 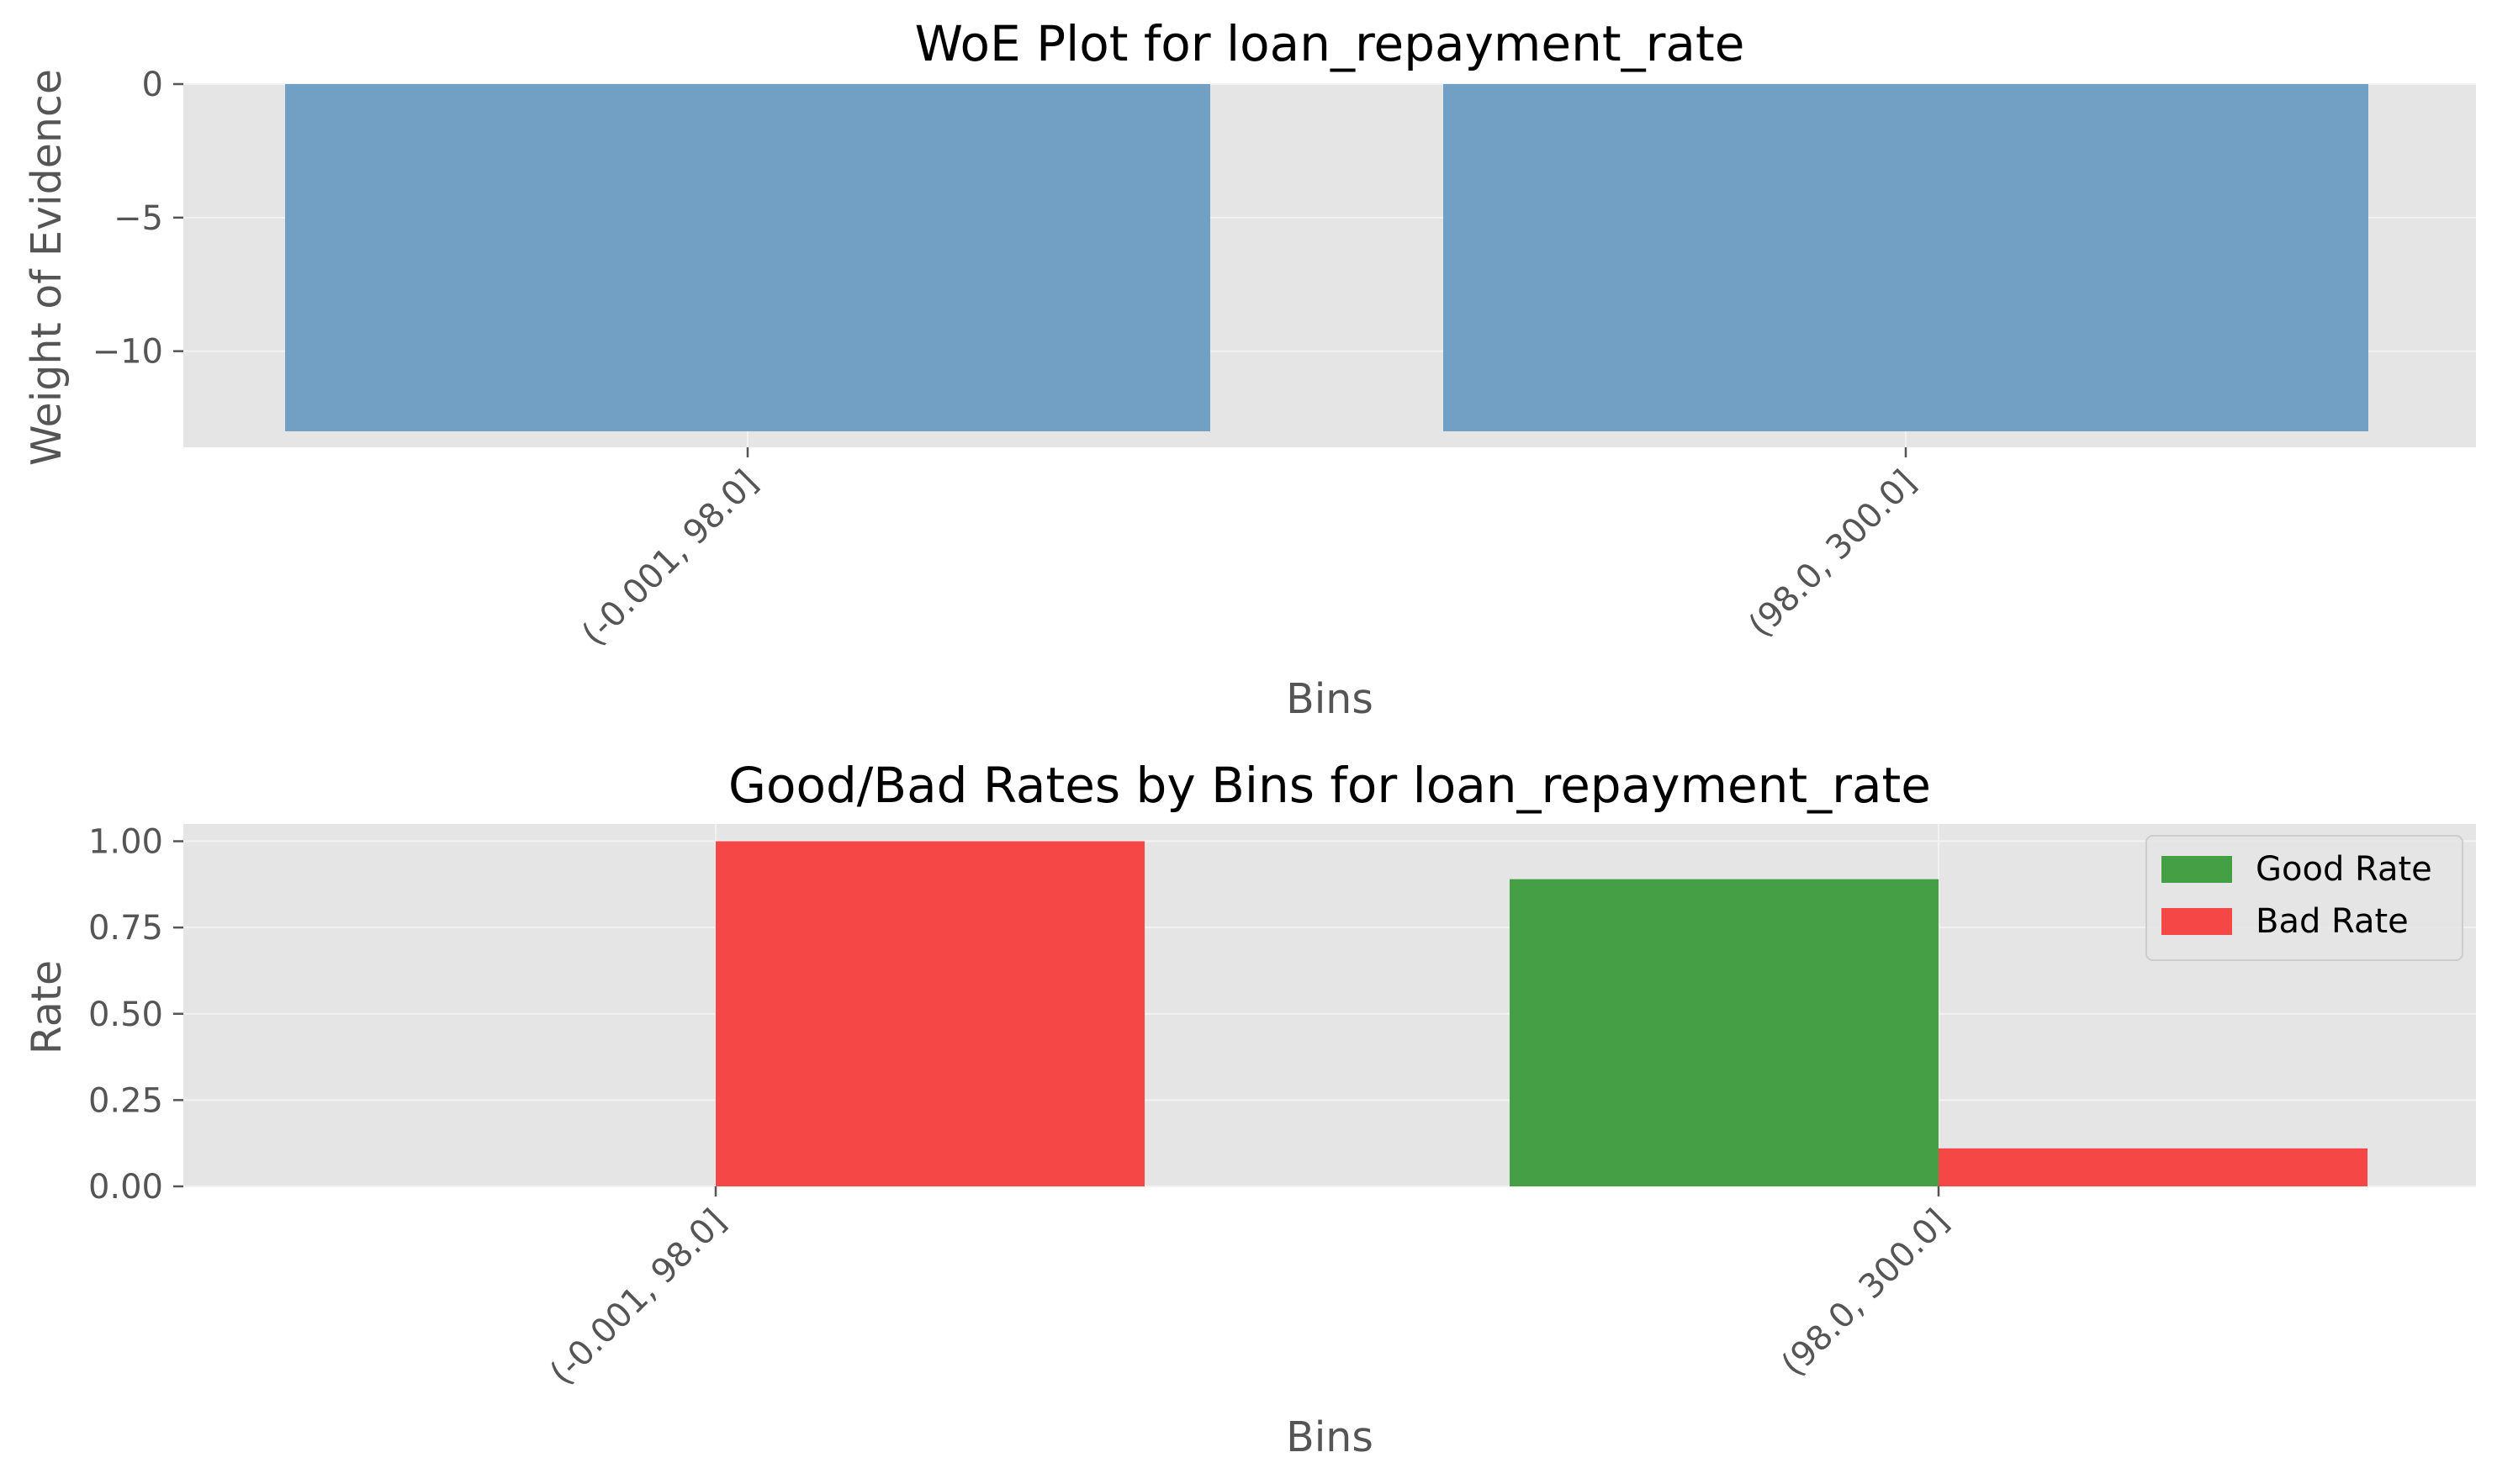 I want to click on rate-y-tick-label: 1.00, so click(x=126, y=842).